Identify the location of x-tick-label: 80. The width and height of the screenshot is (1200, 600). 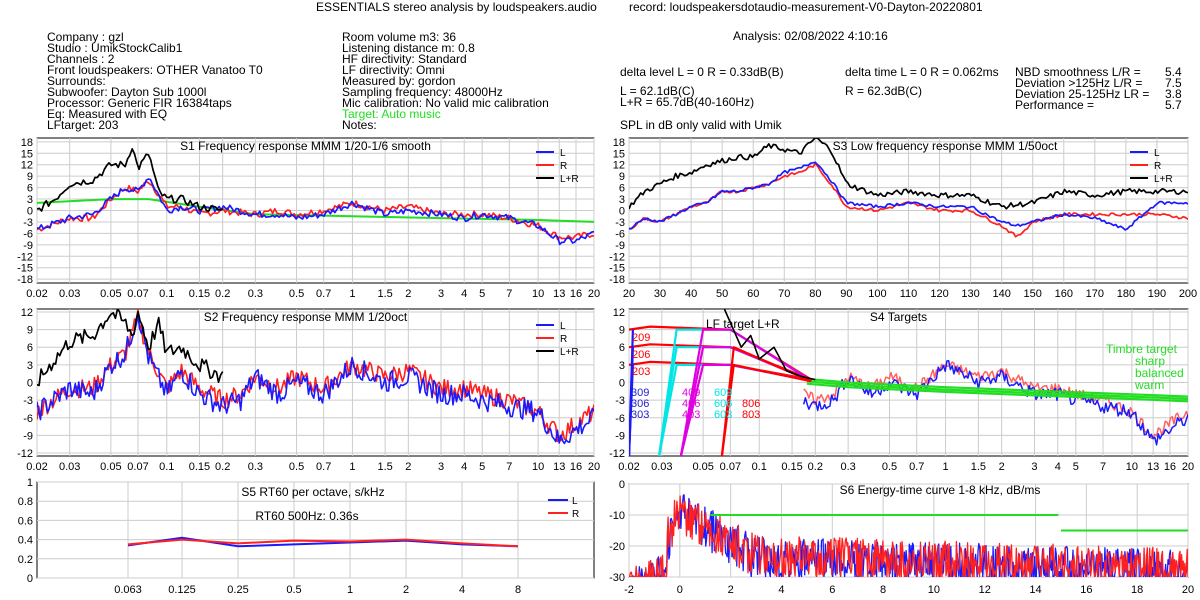
(815, 294).